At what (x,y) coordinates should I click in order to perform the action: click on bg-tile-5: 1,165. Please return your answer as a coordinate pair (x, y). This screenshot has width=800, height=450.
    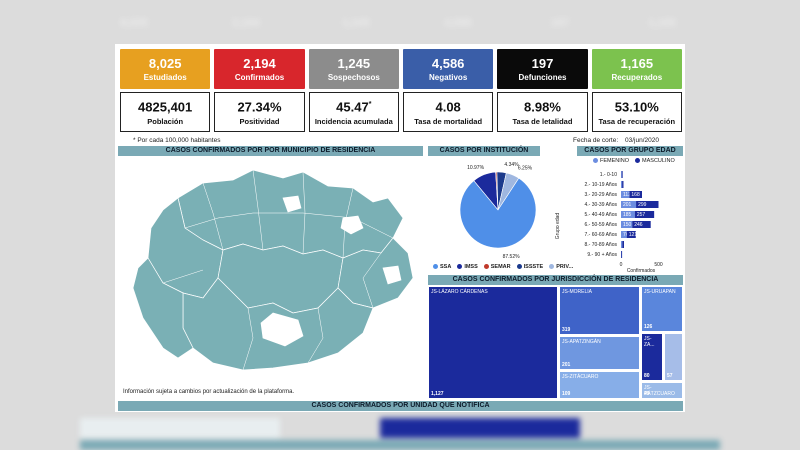
    Looking at the image, I should click on (662, 23).